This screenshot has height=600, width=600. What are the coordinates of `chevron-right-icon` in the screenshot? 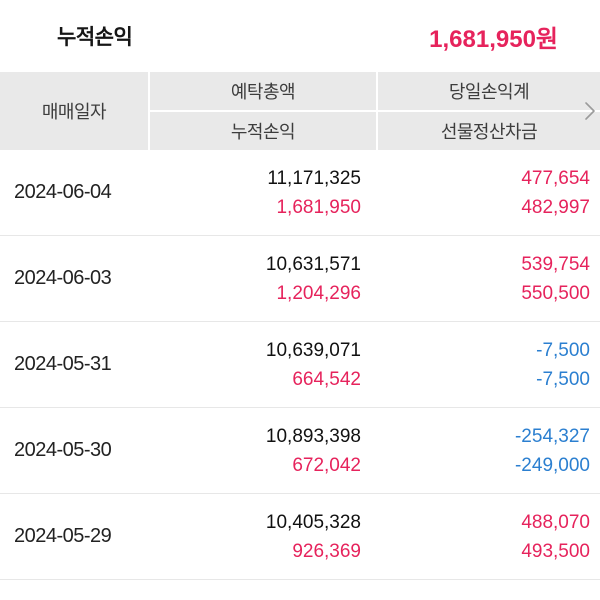 It's located at (590, 111).